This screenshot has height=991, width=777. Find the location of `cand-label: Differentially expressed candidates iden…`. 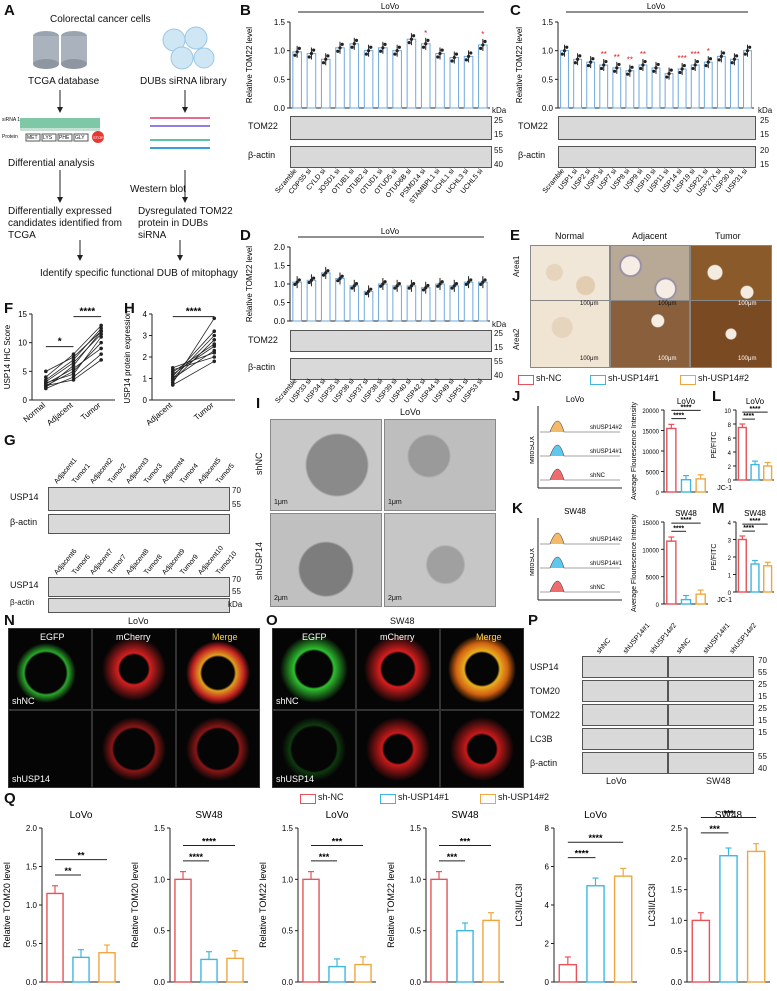

cand-label: Differentially expressed candidates iden… is located at coordinates (65, 223).